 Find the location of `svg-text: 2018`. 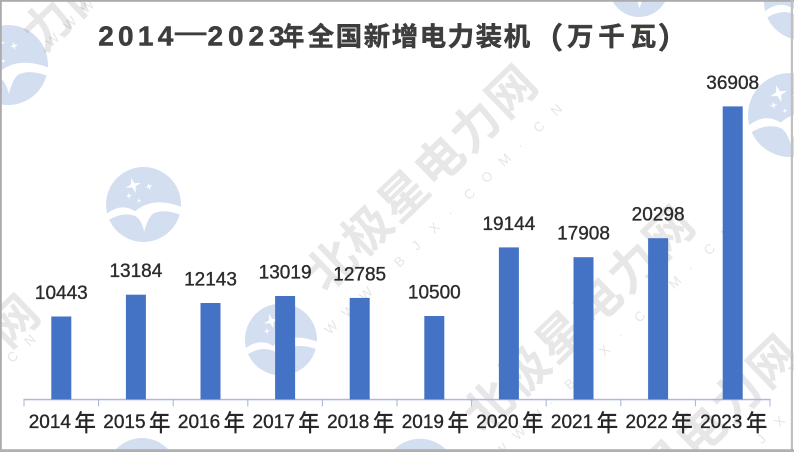

svg-text: 2018 is located at coordinates (348, 422).